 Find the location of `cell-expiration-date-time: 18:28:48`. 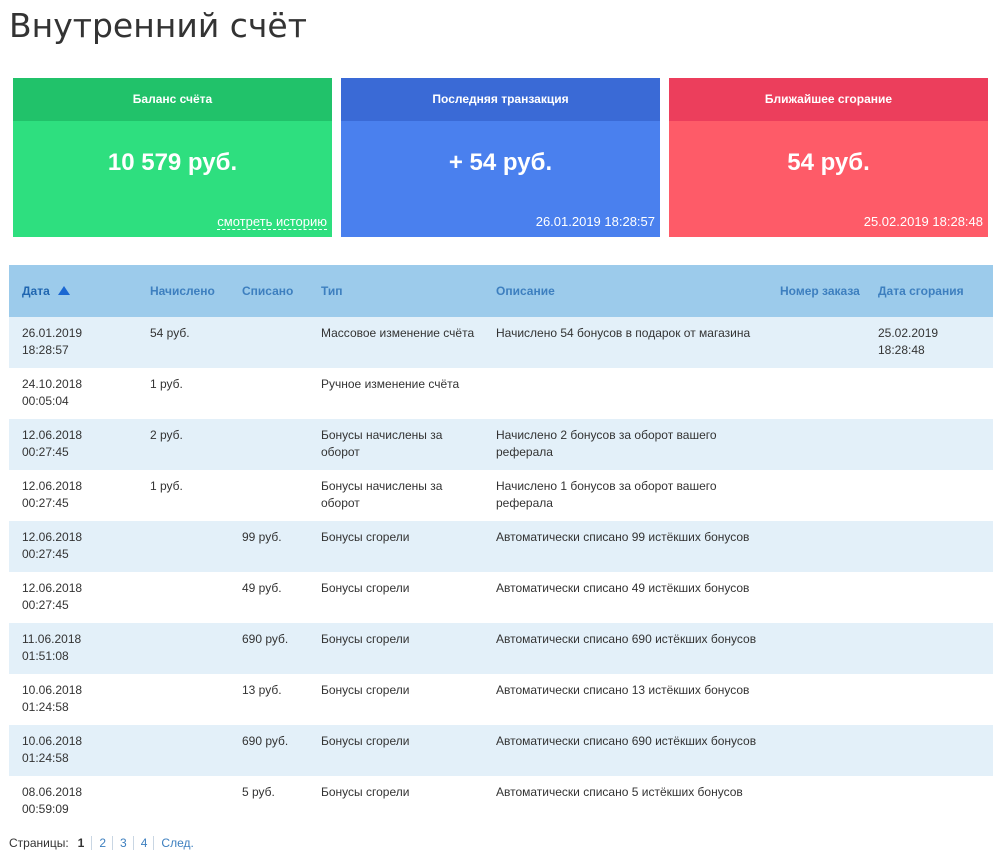

cell-expiration-date-time: 18:28:48 is located at coordinates (901, 350).